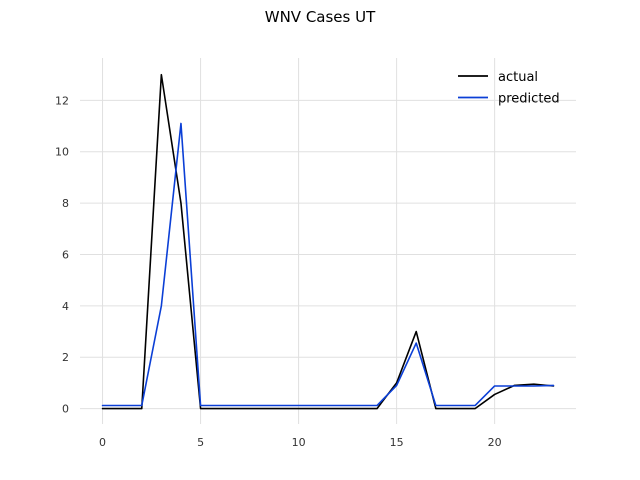 Image resolution: width=640 pixels, height=480 pixels. Describe the element at coordinates (397, 442) in the screenshot. I see `x-tick-label: 15` at that location.